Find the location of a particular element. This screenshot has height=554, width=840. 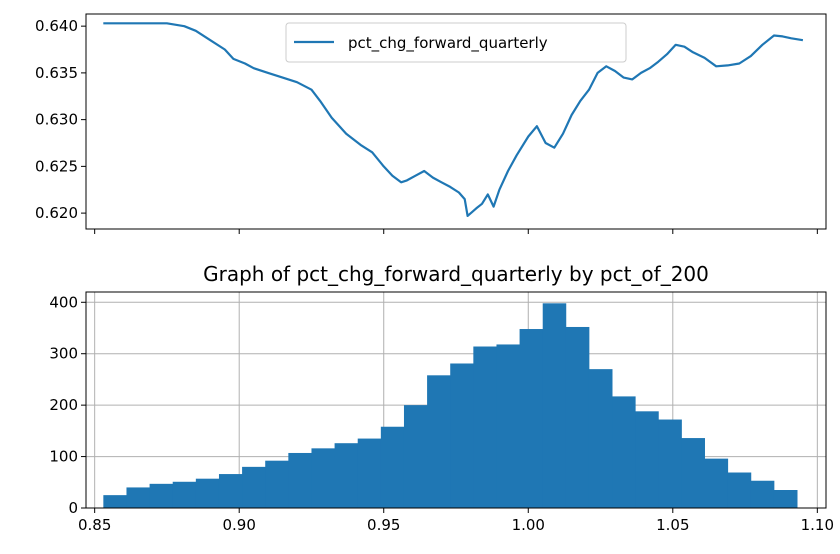

x-tick-label: 0.95 is located at coordinates (383, 525).